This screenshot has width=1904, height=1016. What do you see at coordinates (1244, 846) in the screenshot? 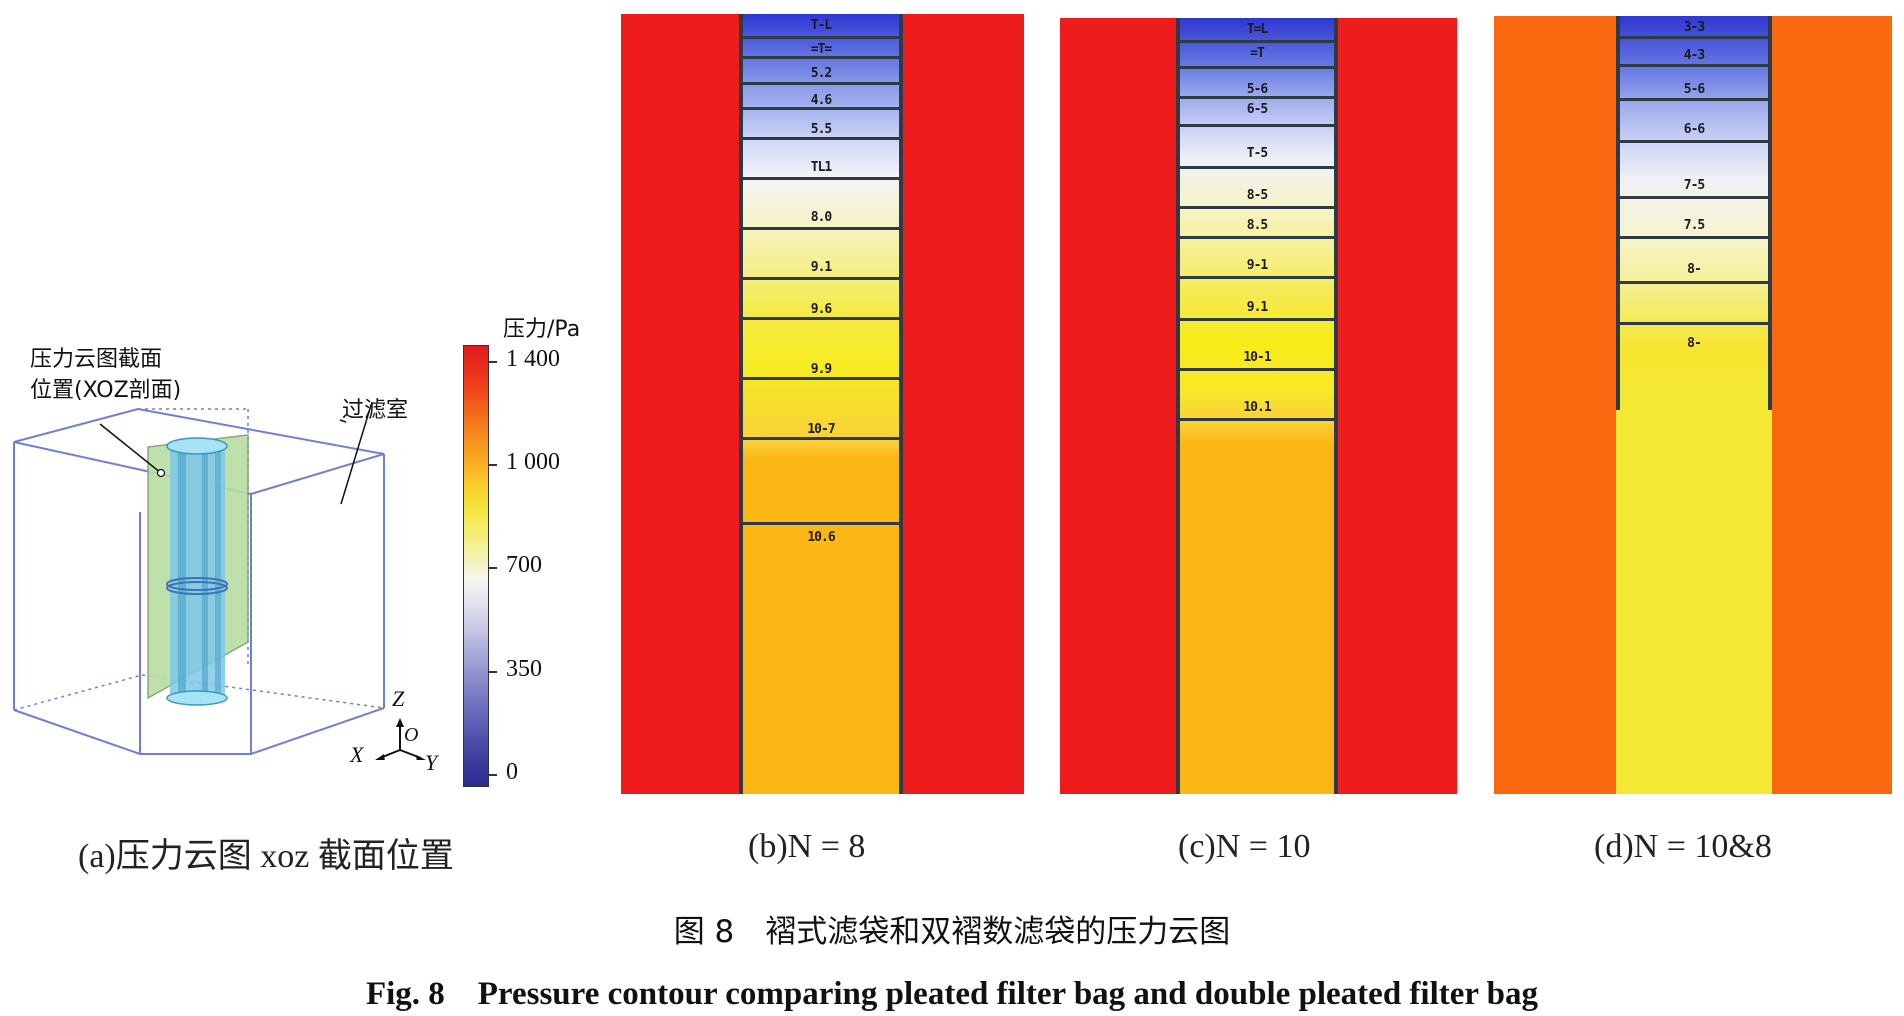
I see `caption-c: (c)N = 10` at bounding box center [1244, 846].